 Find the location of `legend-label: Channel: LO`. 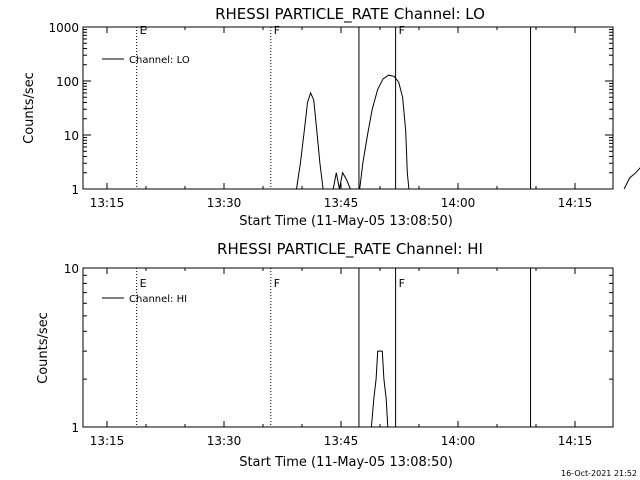

legend-label: Channel: LO is located at coordinates (159, 60).